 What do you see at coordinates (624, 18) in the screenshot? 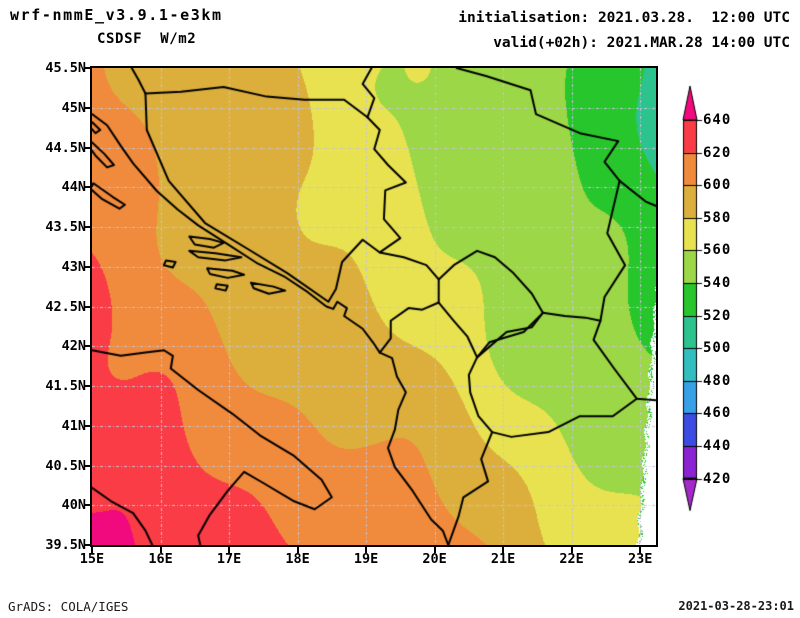
I see `init-time-line: initialisation: 2021.03.28. 12:00 UTC` at bounding box center [624, 18].